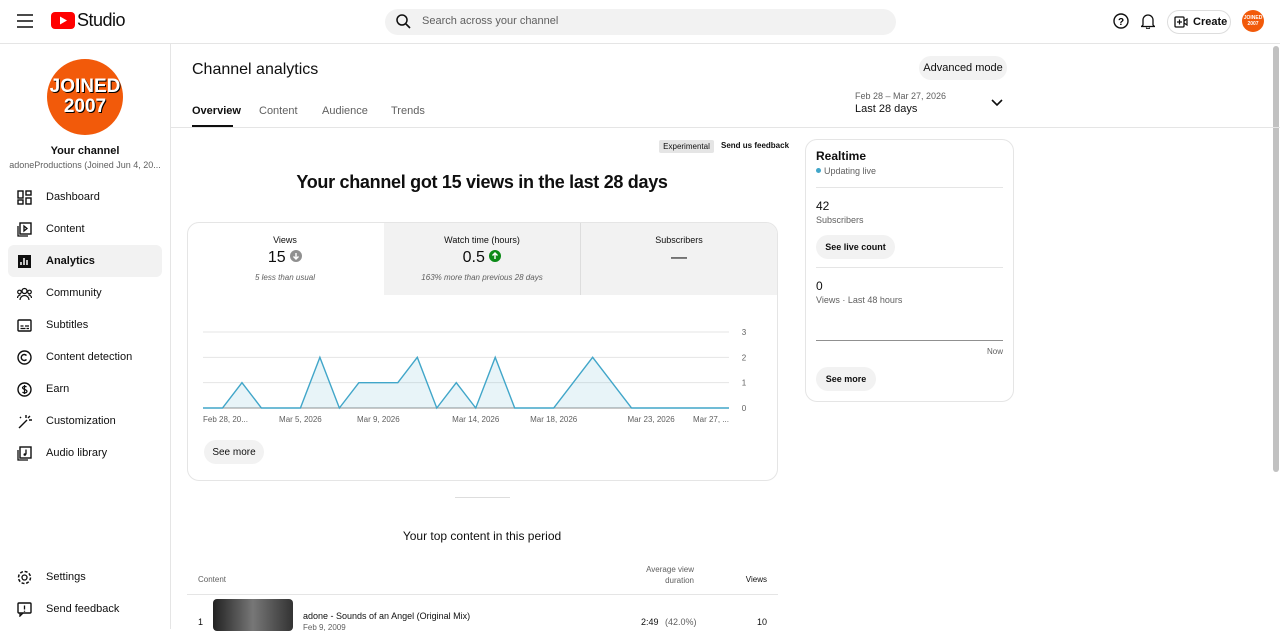 This screenshot has width=1280, height=632. I want to click on menu-item: Dashboard, so click(85, 197).